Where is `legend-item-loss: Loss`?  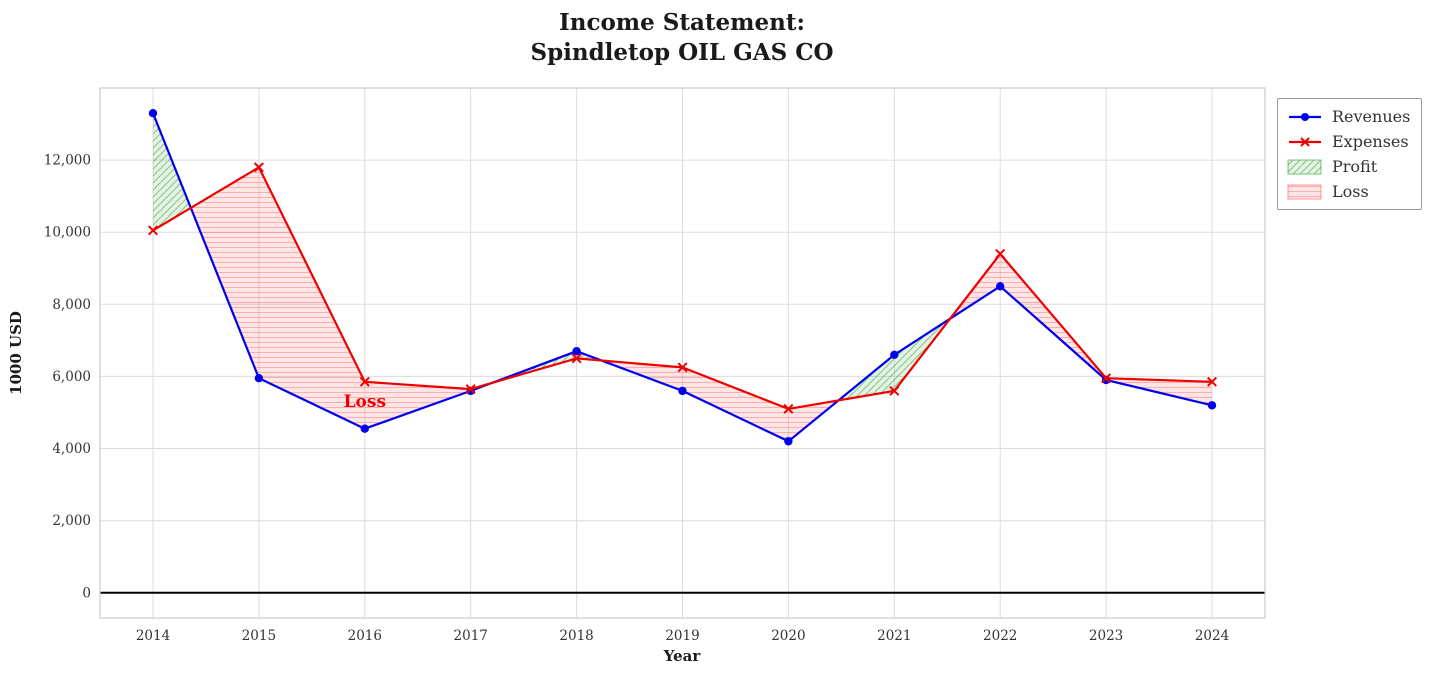 legend-item-loss: Loss is located at coordinates (1348, 191).